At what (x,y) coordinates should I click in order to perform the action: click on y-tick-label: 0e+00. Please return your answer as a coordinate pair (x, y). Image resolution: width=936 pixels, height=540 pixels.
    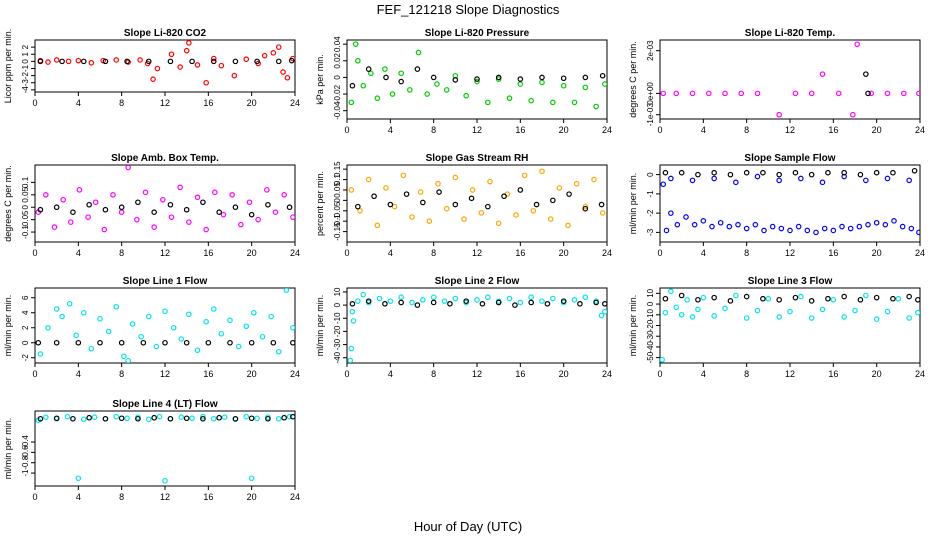
    Looking at the image, I should click on (650, 93).